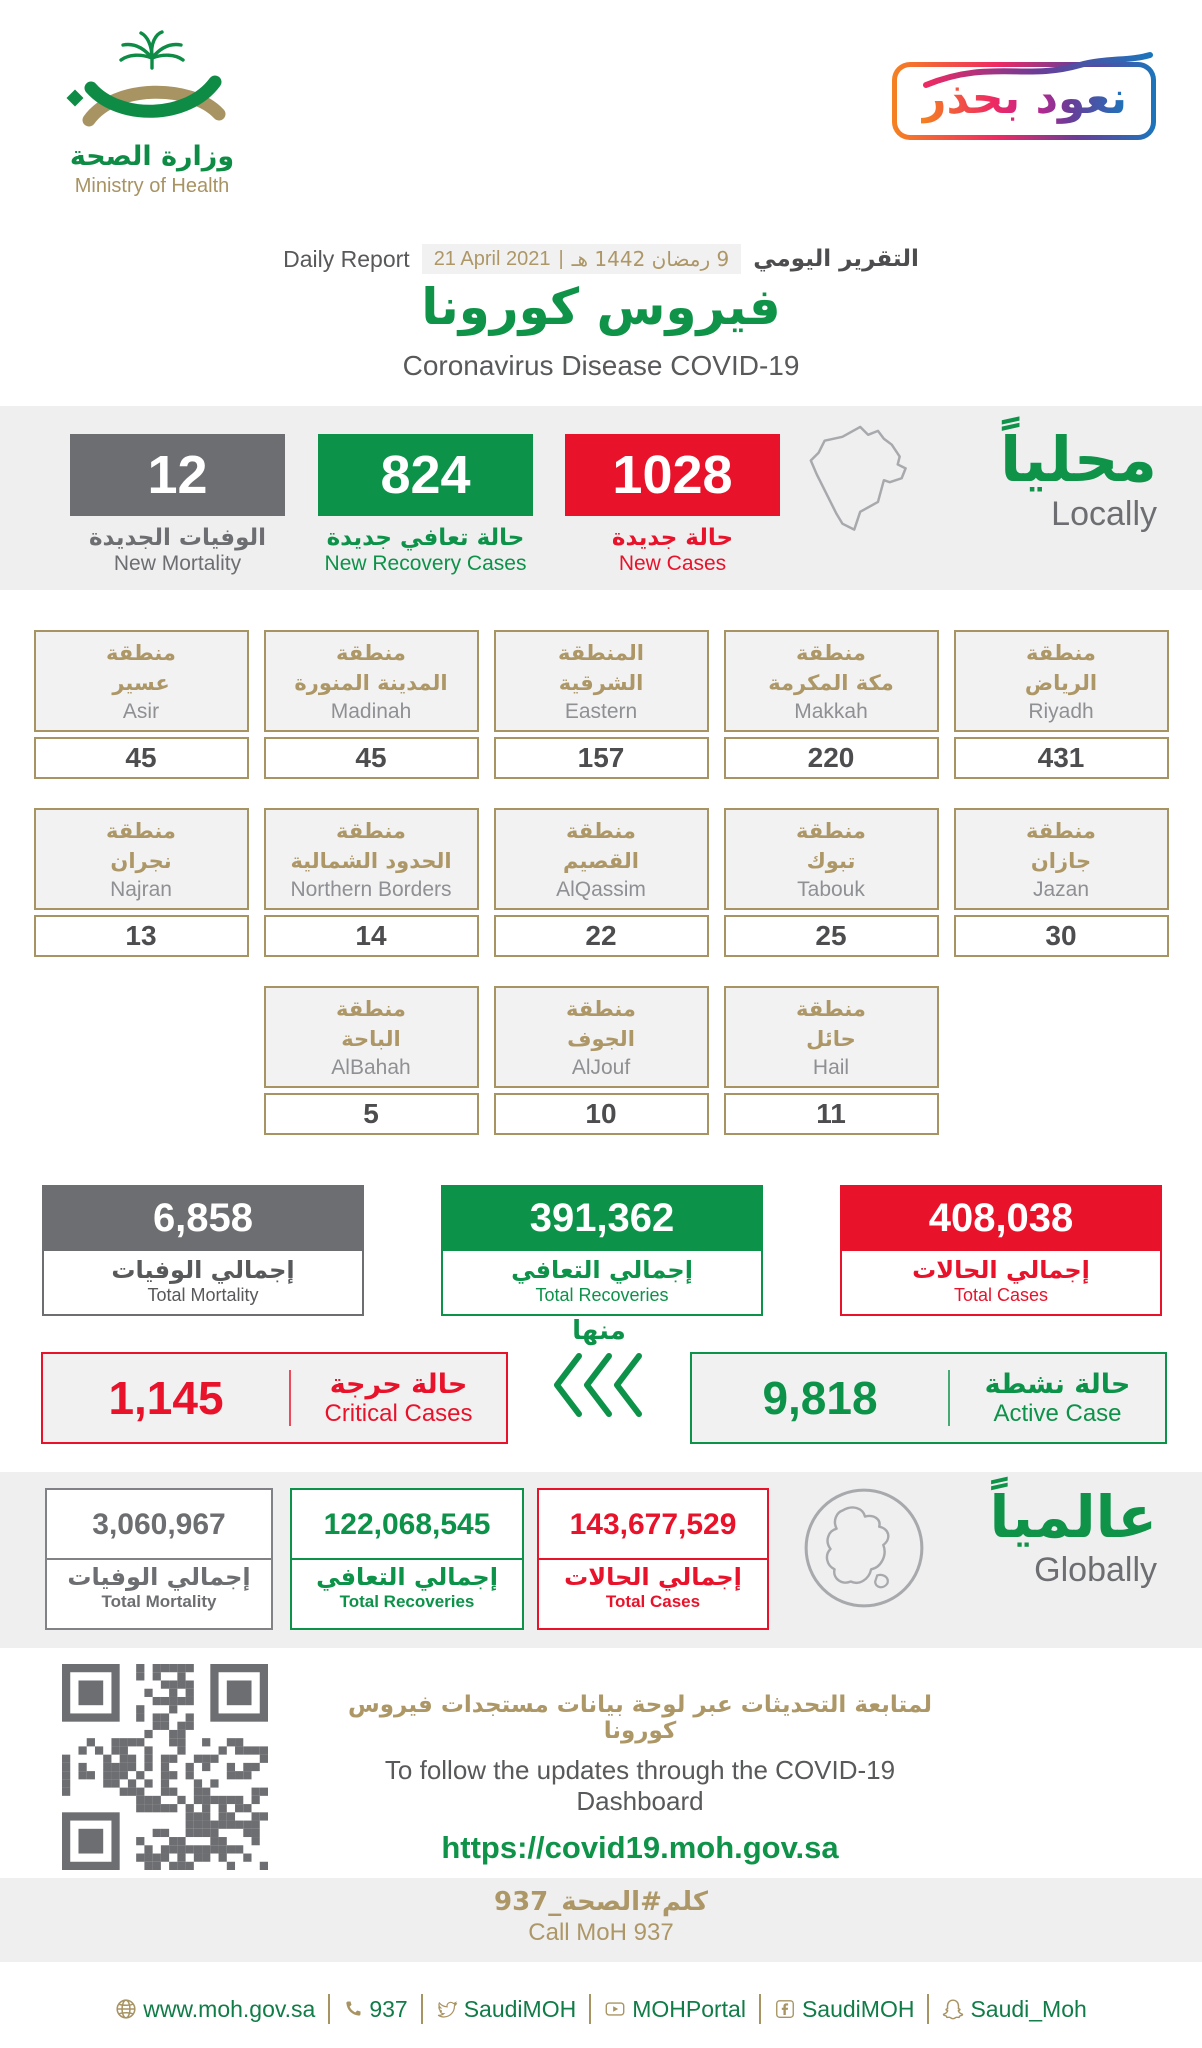  Describe the element at coordinates (1057, 1384) in the screenshot. I see `active-cases-label-ar: حالة نشطة` at that location.